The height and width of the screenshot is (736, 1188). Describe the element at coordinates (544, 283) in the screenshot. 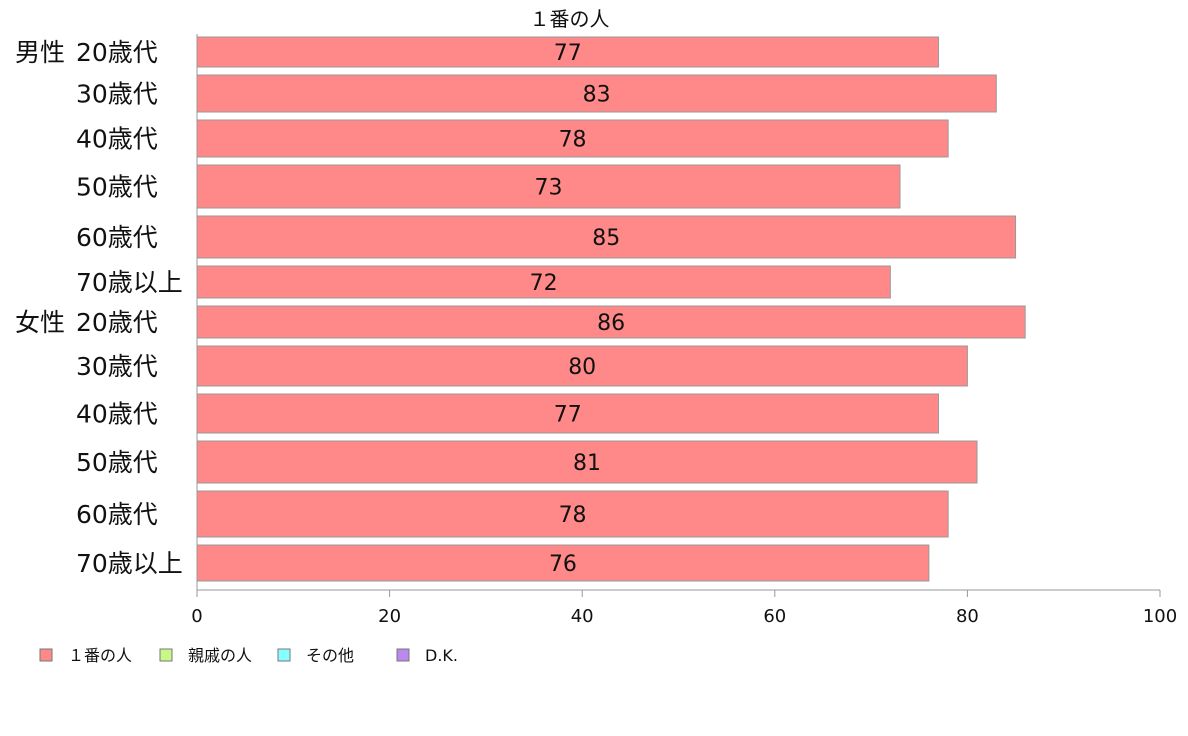

I see `bar-value-label: 72` at that location.